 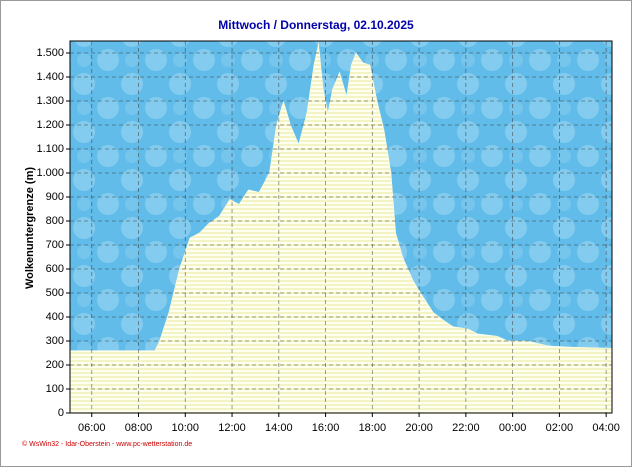 What do you see at coordinates (50, 125) in the screenshot?
I see `y-tick-label: 1.200` at bounding box center [50, 125].